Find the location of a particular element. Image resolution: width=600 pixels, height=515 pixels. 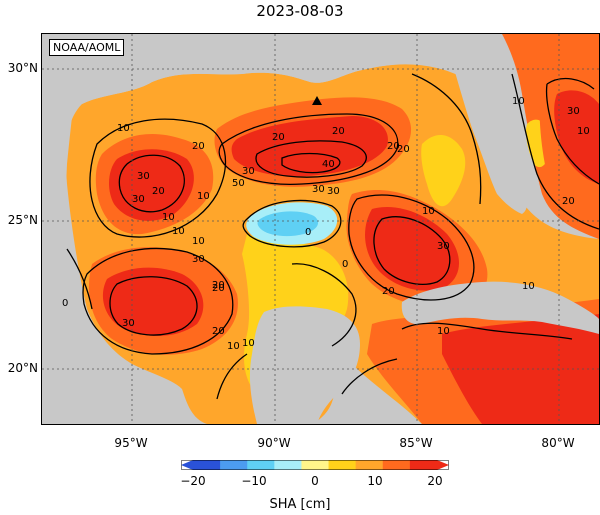

lat-label-25n: 25°N is located at coordinates (22, 220).